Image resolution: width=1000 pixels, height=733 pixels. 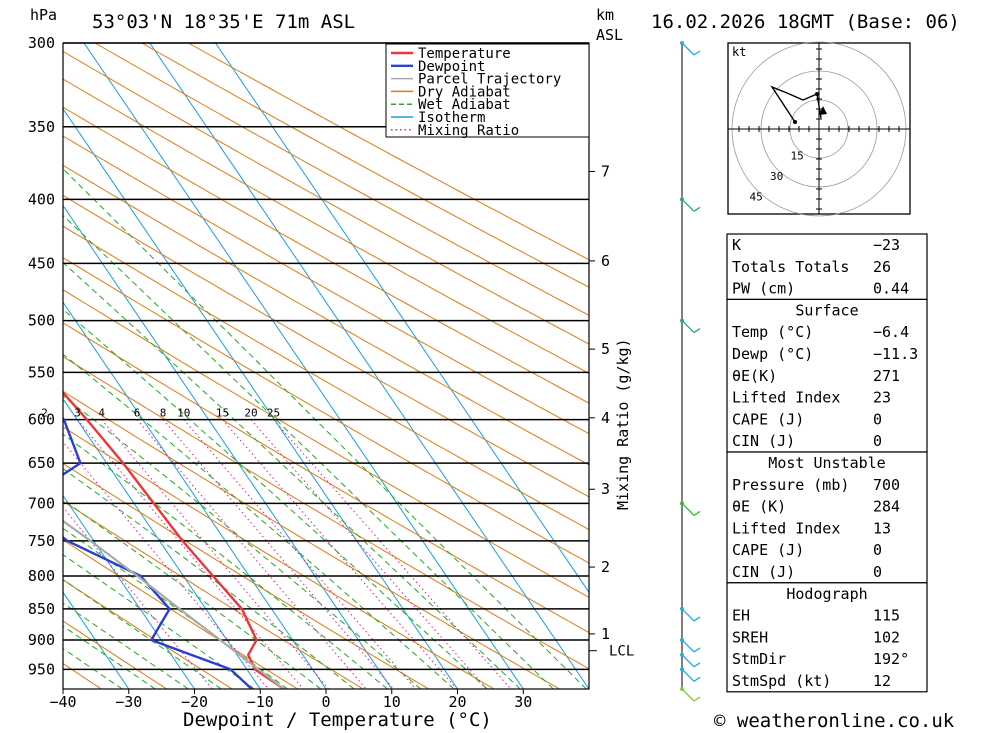 What do you see at coordinates (605, 567) in the screenshot?
I see `km-tick-label: 2` at bounding box center [605, 567].